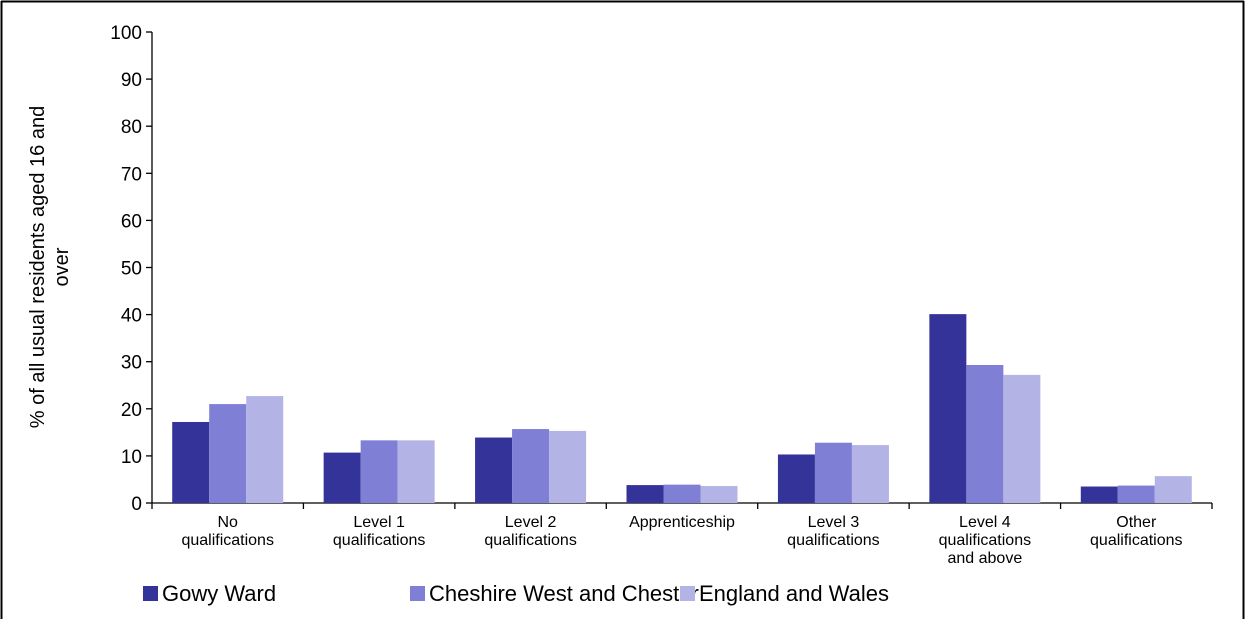  What do you see at coordinates (131, 457) in the screenshot?
I see `y-tick-label: 10` at bounding box center [131, 457].